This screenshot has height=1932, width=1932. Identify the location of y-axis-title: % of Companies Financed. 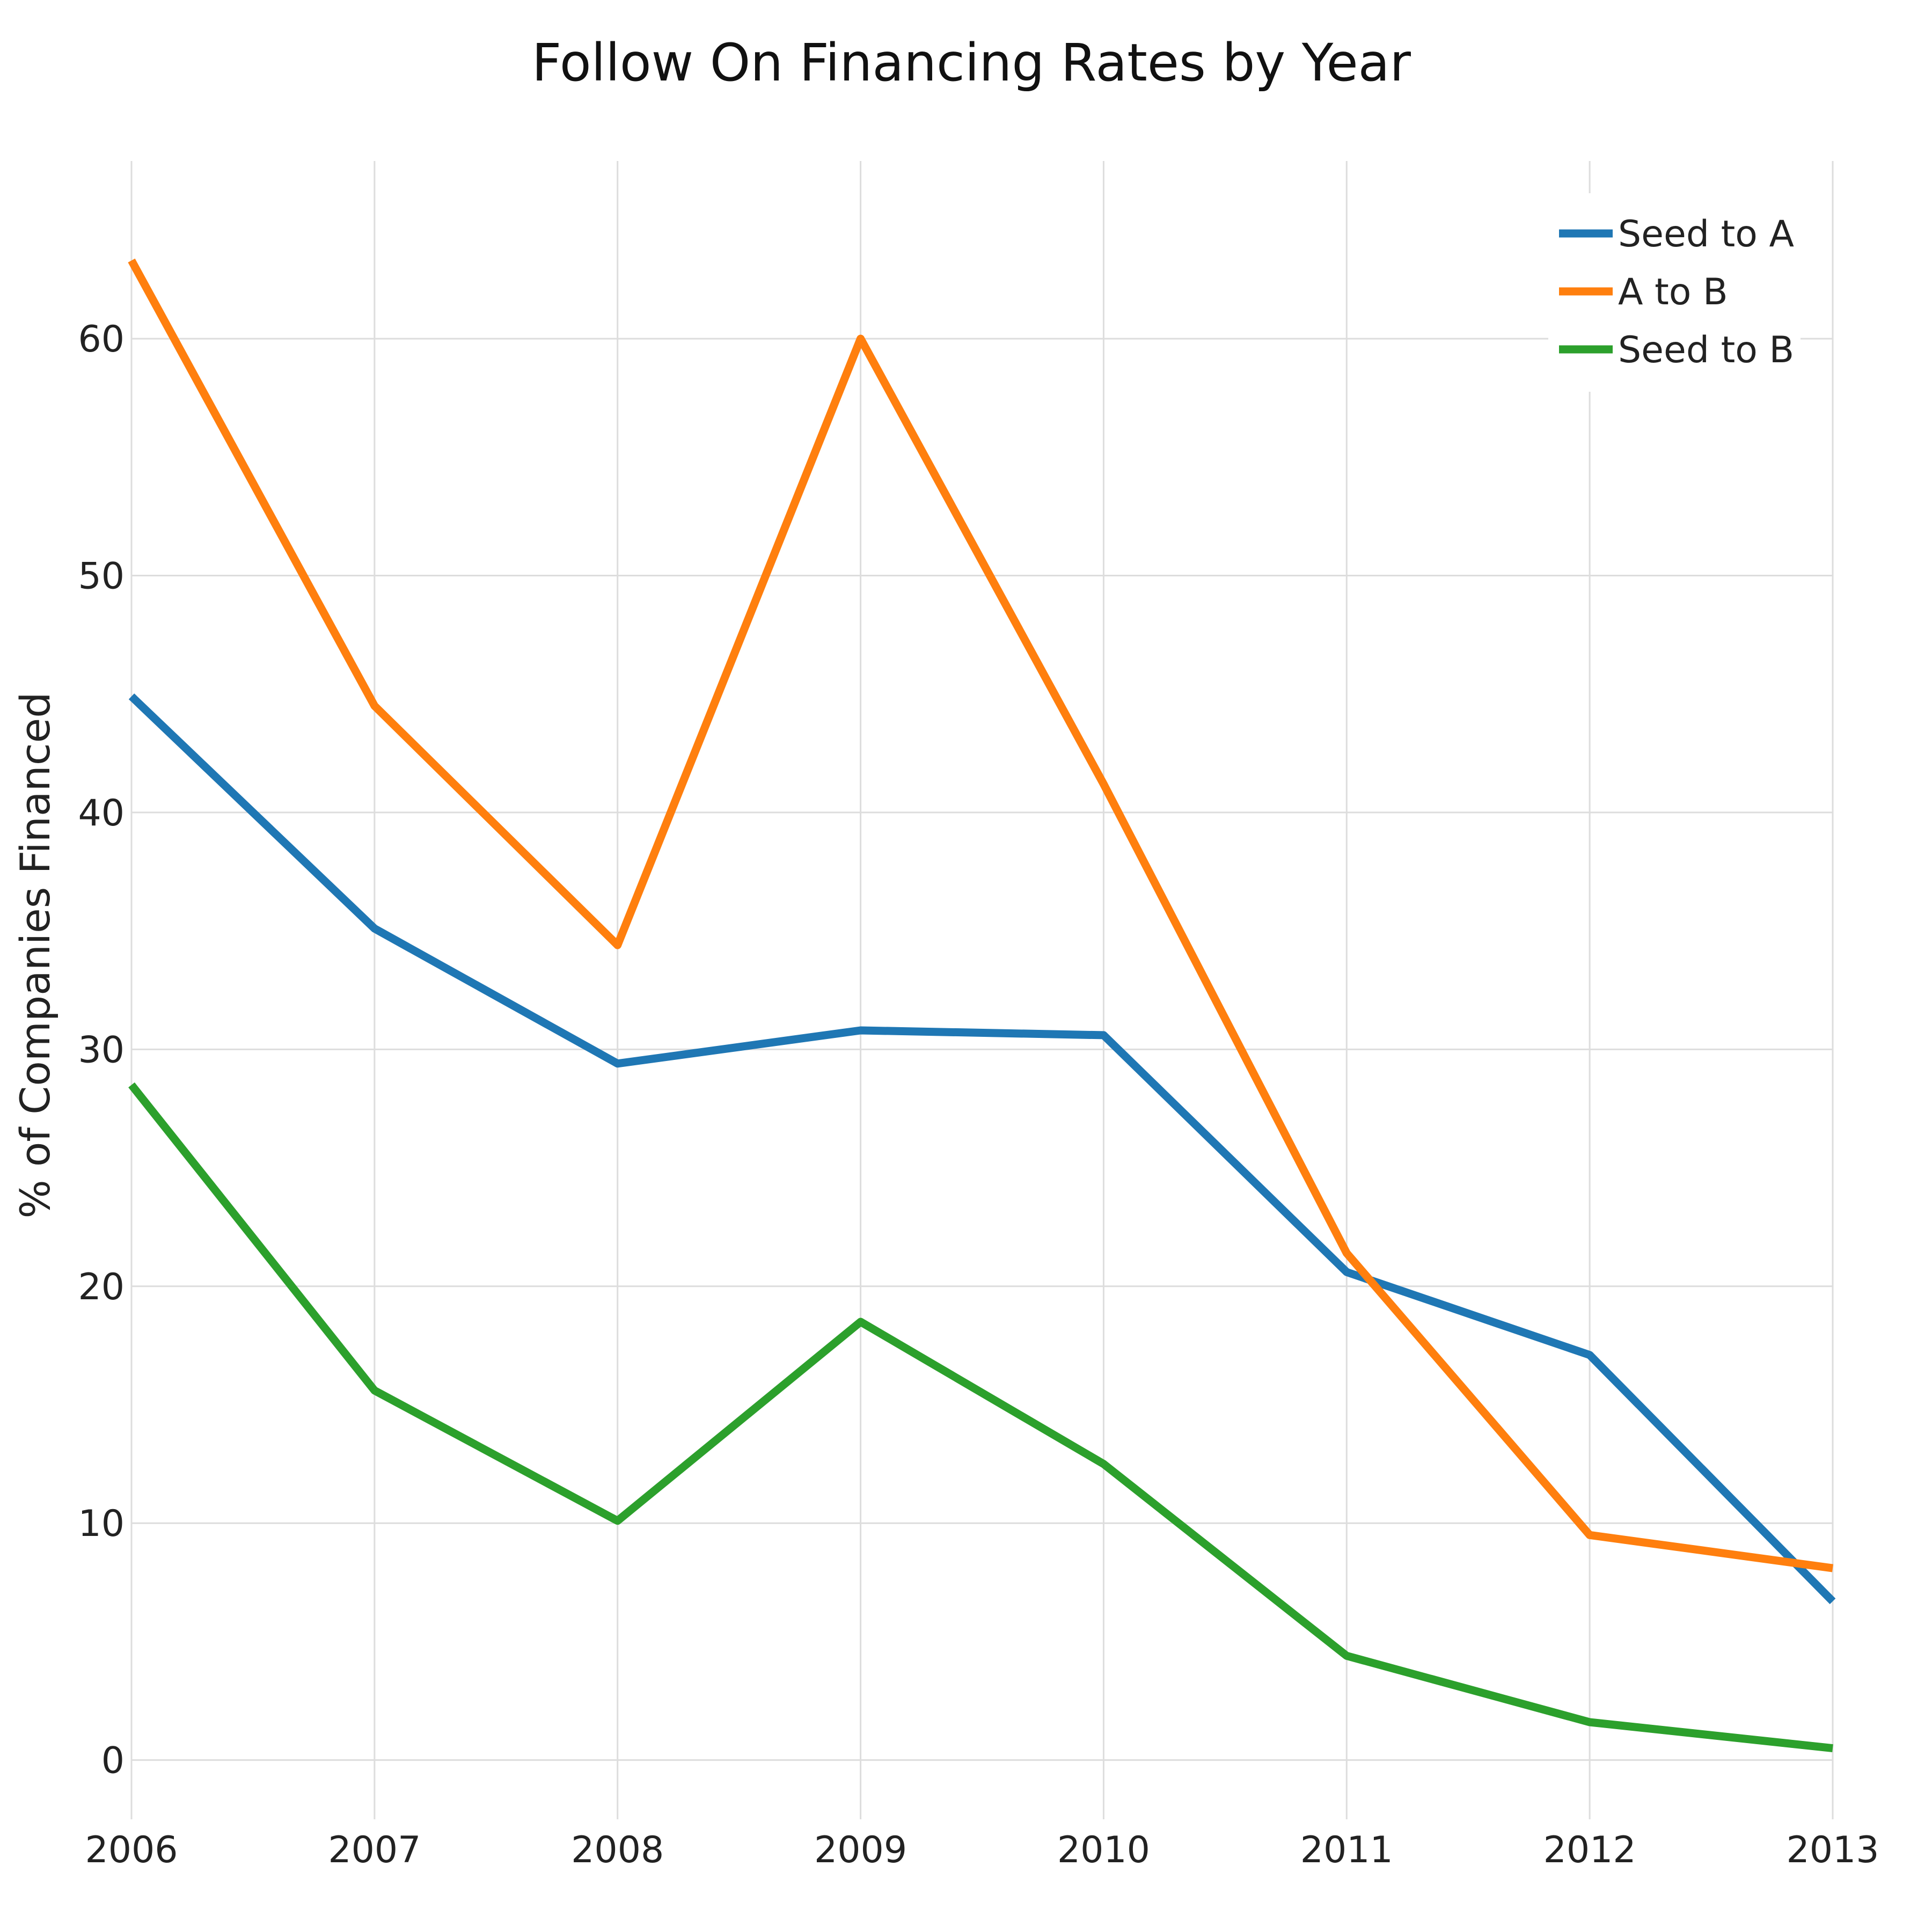
(35, 955).